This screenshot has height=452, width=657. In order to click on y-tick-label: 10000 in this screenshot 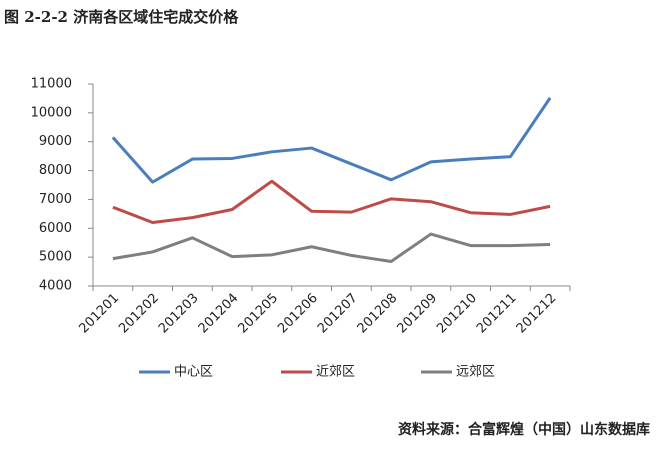, I will do `click(51, 112)`.